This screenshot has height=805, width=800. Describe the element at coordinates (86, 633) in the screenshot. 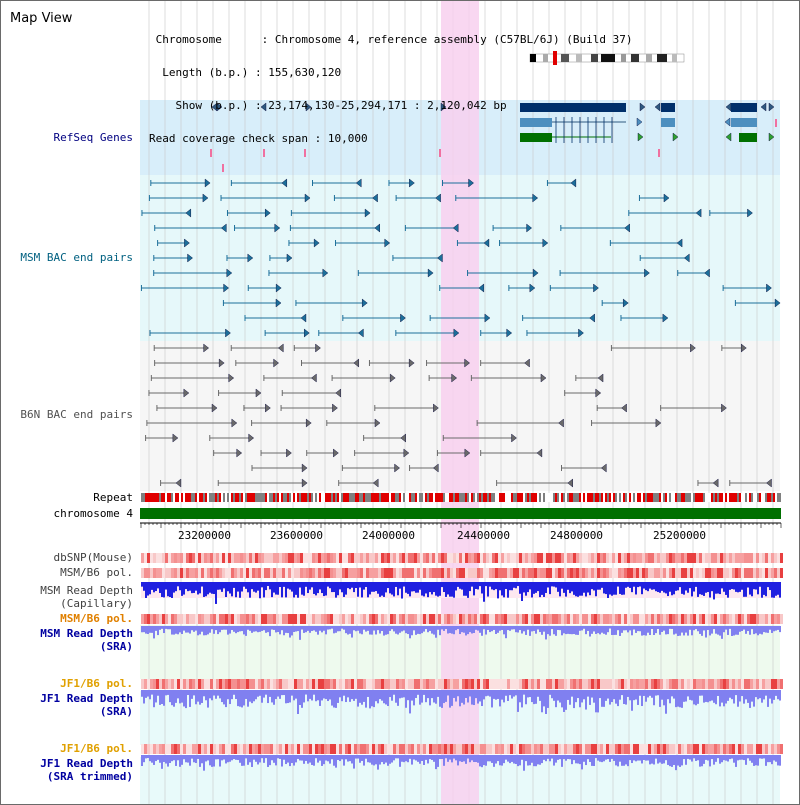

I see `track-label-msm-depth-sra: MSM Read Depth` at that location.